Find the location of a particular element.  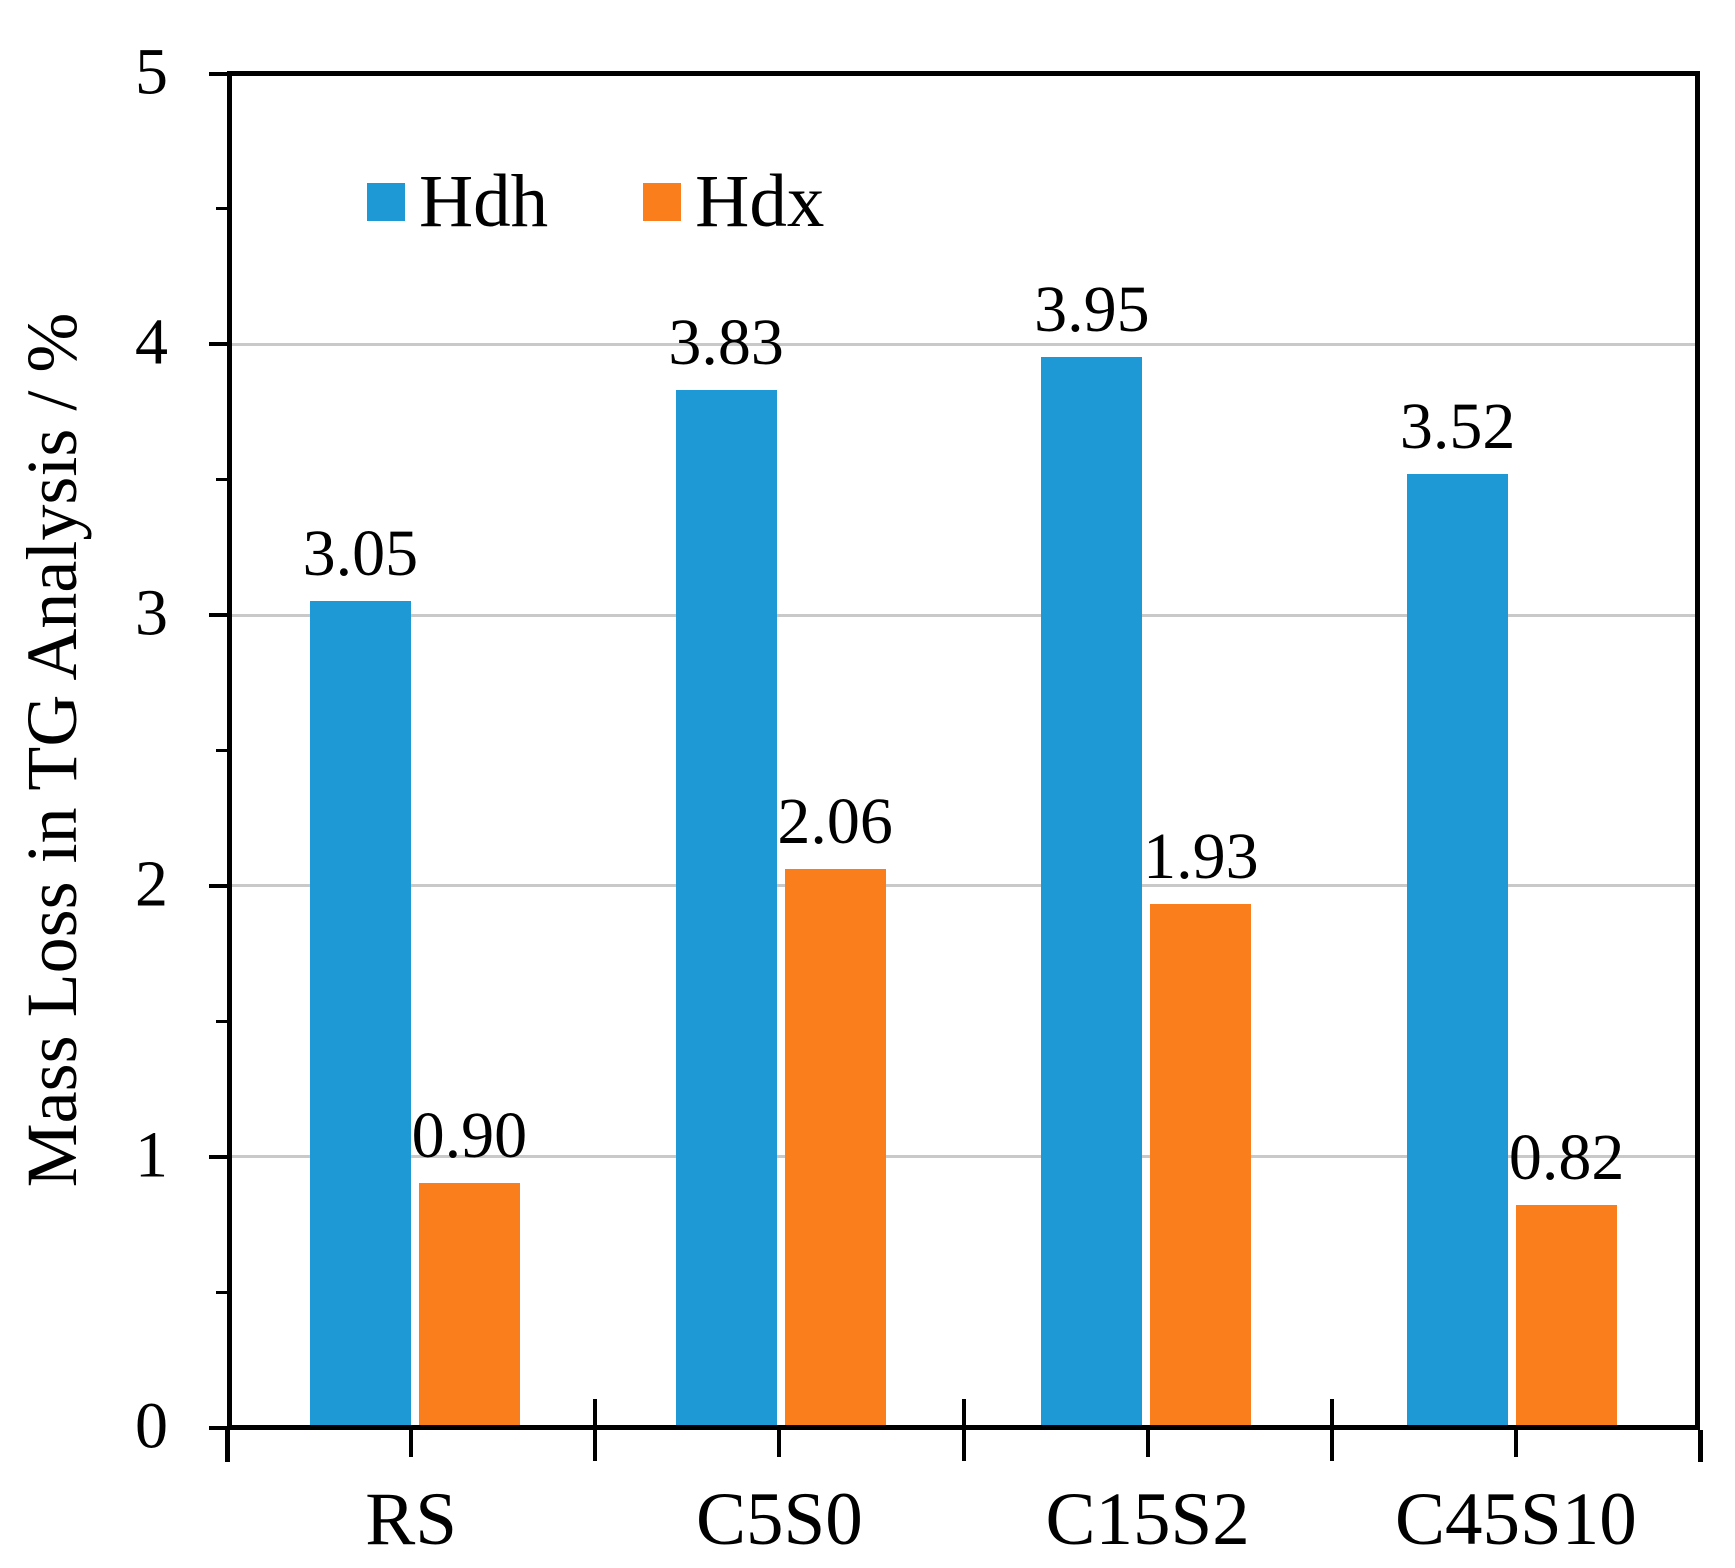

bar-hdx-C45S10 is located at coordinates (1567, 1314).